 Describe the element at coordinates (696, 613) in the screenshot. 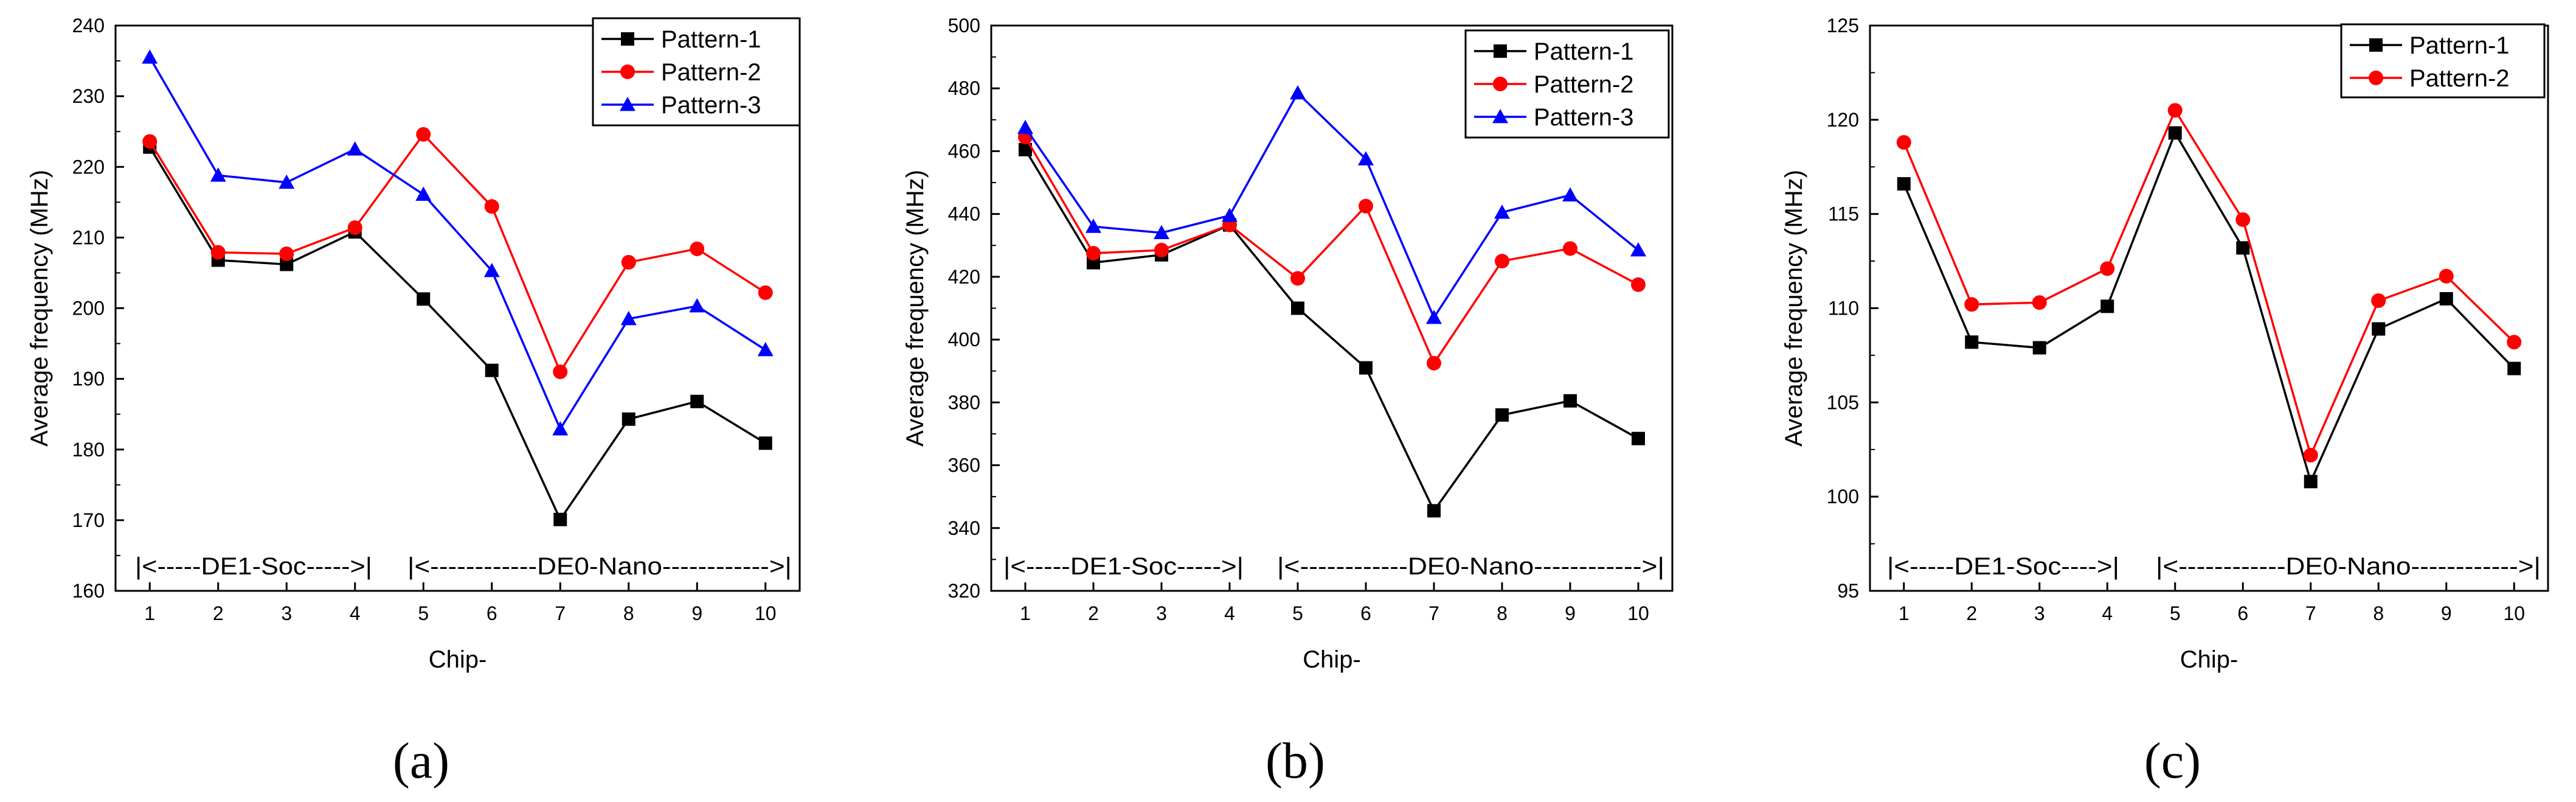

I see `x-tick-label: 9` at that location.